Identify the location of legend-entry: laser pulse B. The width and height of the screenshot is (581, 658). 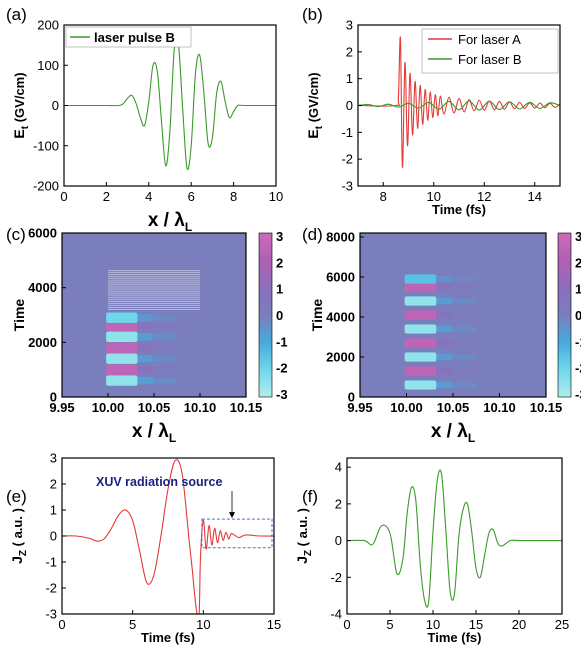
(134, 37).